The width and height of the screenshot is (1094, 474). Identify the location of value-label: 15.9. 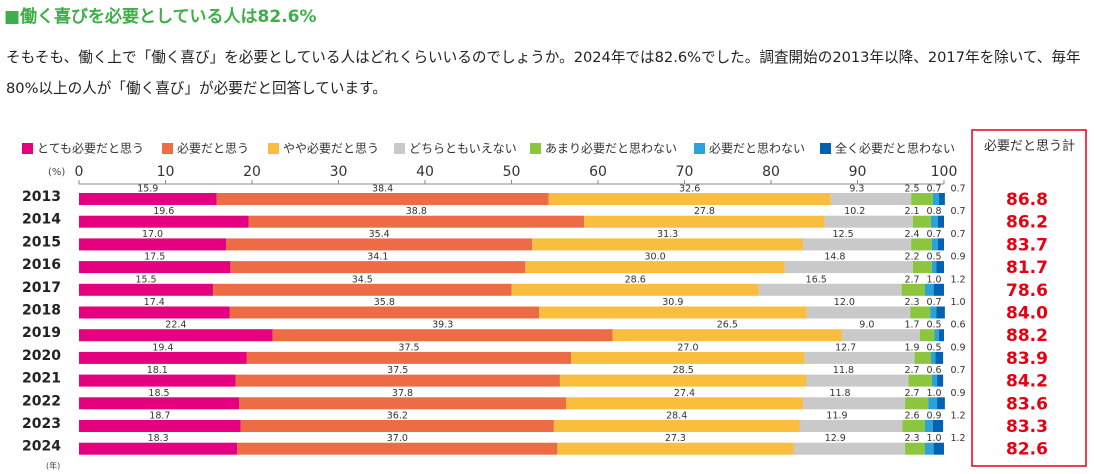
(147, 189).